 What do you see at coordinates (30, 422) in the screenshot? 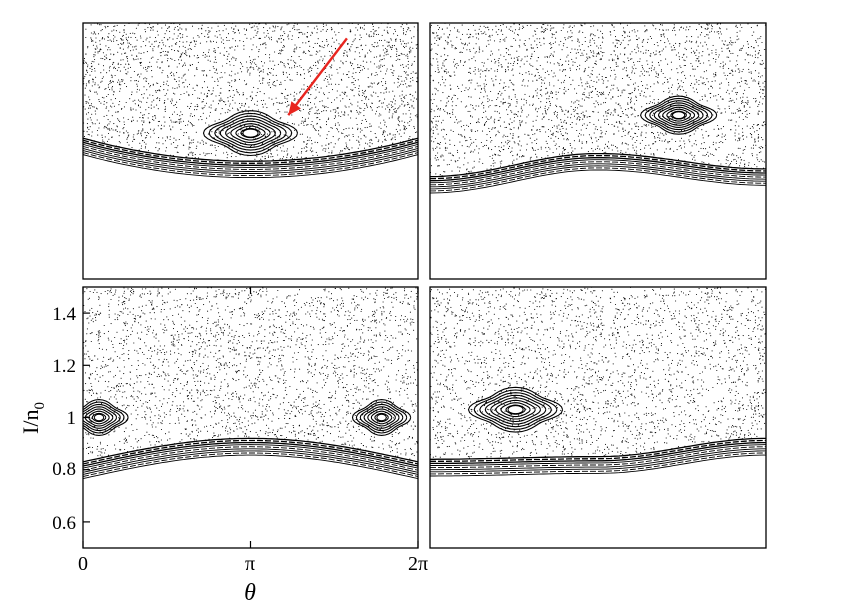
I see `y-axis-label-main: I/n` at bounding box center [30, 422].